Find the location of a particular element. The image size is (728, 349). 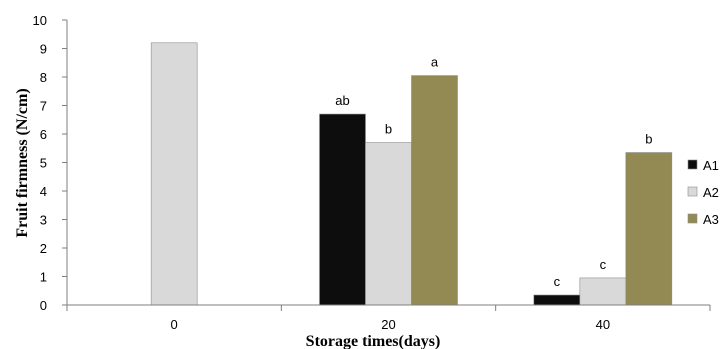

y-tick-label: 2 is located at coordinates (43, 248).